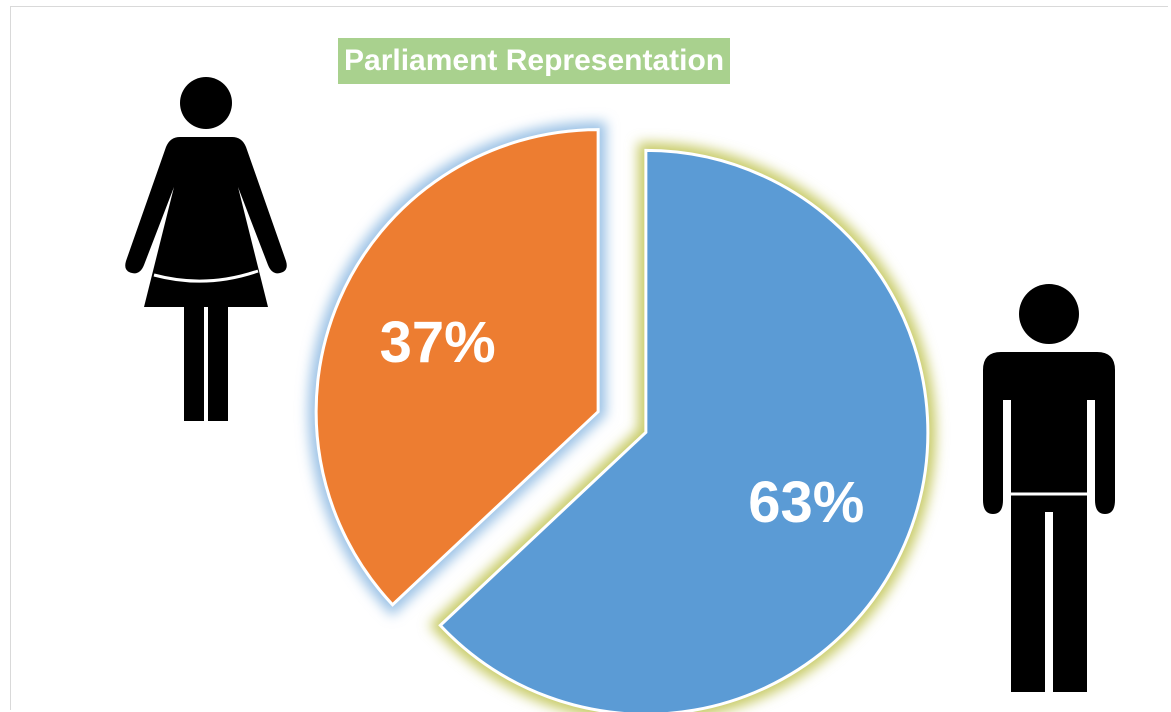 This screenshot has height=712, width=1171. What do you see at coordinates (1049, 488) in the screenshot?
I see `man-icon` at bounding box center [1049, 488].